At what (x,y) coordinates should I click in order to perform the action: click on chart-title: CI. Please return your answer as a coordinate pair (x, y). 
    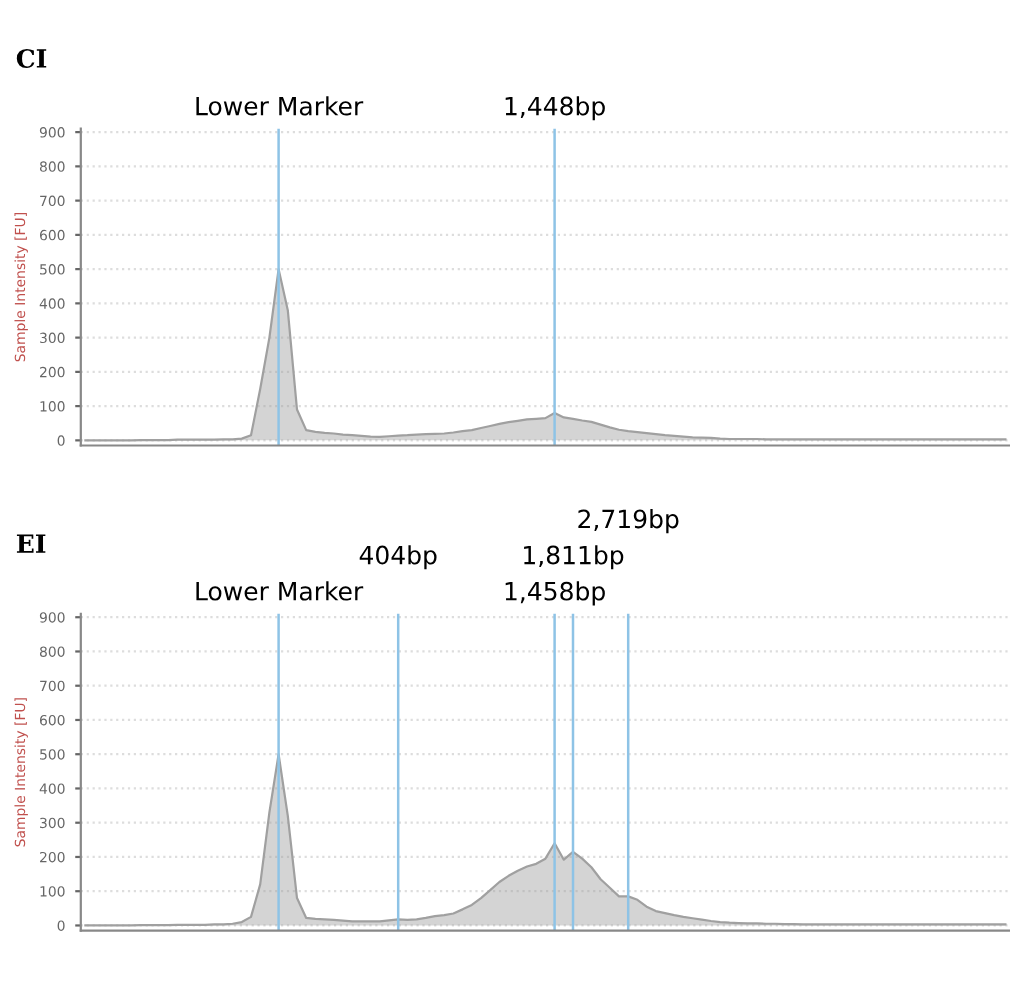
    Looking at the image, I should click on (31, 58).